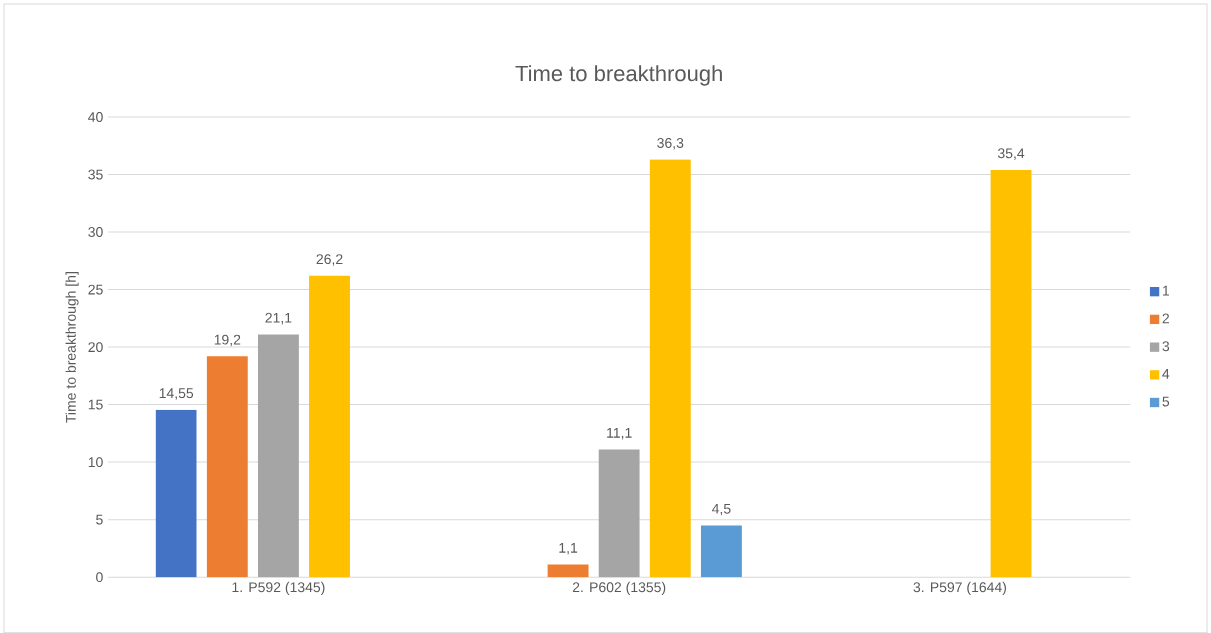 The height and width of the screenshot is (633, 1211). I want to click on data-label: 1,1, so click(568, 548).